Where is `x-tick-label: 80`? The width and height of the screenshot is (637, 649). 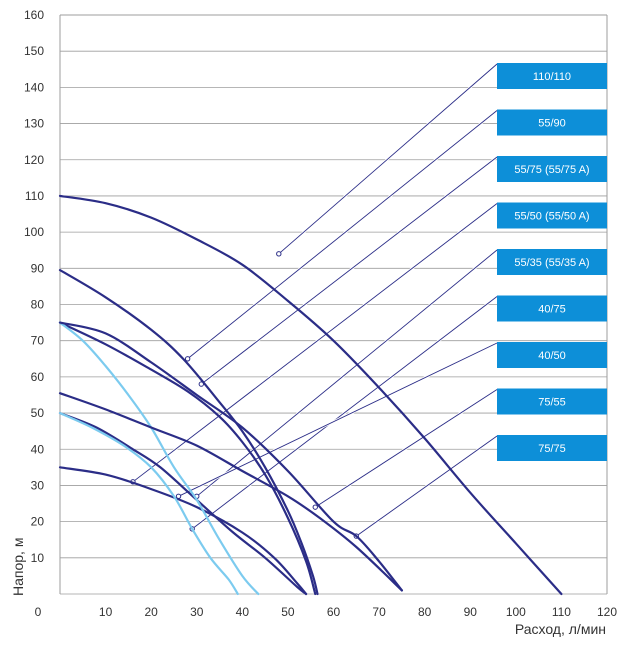 x-tick-label: 80 is located at coordinates (425, 612).